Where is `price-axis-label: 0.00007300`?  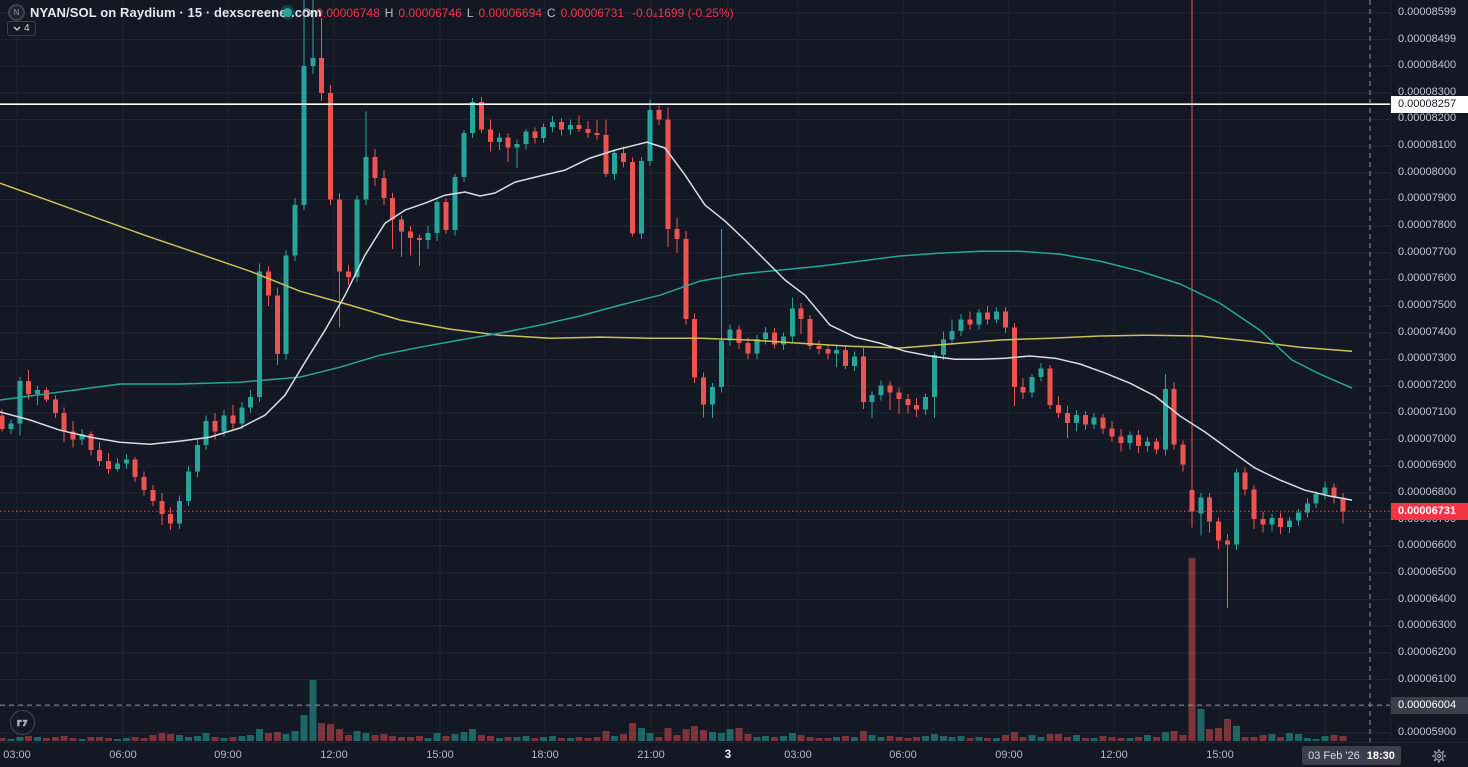
price-axis-label: 0.00007300 is located at coordinates (1427, 358).